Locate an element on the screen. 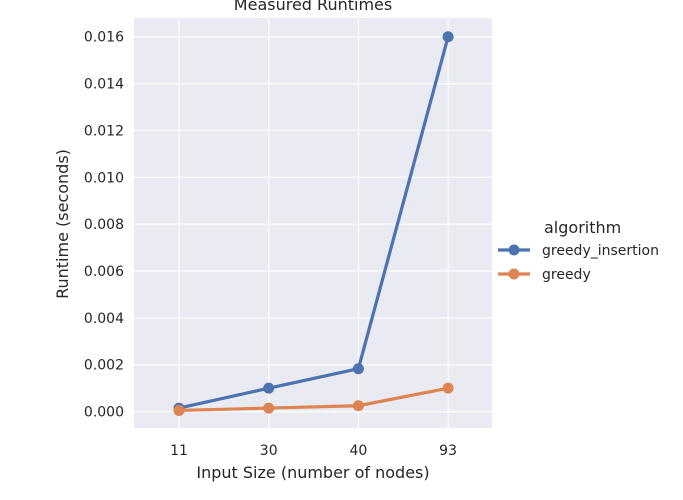 The height and width of the screenshot is (500, 683). y-tick-label: 0.002 is located at coordinates (104, 366).